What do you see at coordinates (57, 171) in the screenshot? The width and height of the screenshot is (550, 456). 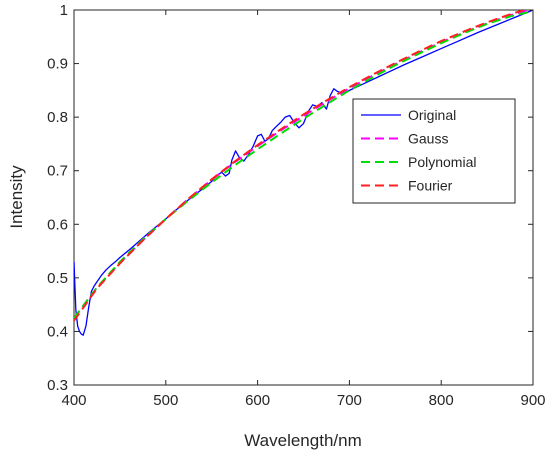 I see `y-tick-label: 0.7` at bounding box center [57, 171].